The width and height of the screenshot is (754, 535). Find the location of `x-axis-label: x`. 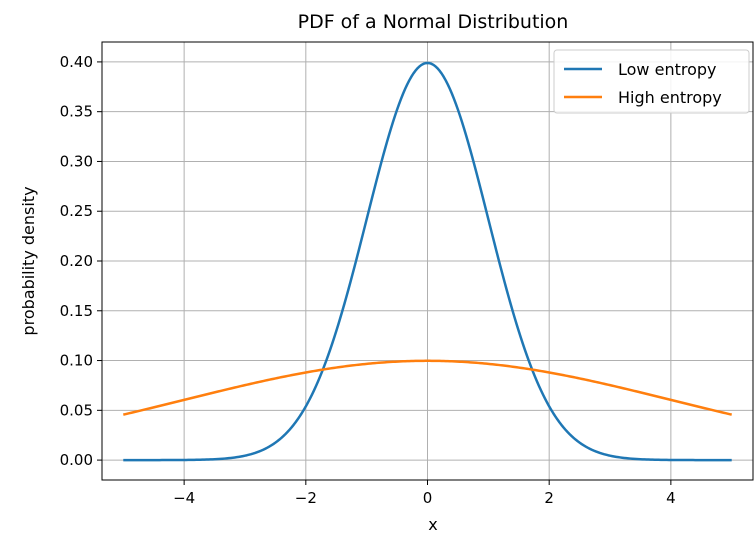

x-axis-label: x is located at coordinates (432, 524).